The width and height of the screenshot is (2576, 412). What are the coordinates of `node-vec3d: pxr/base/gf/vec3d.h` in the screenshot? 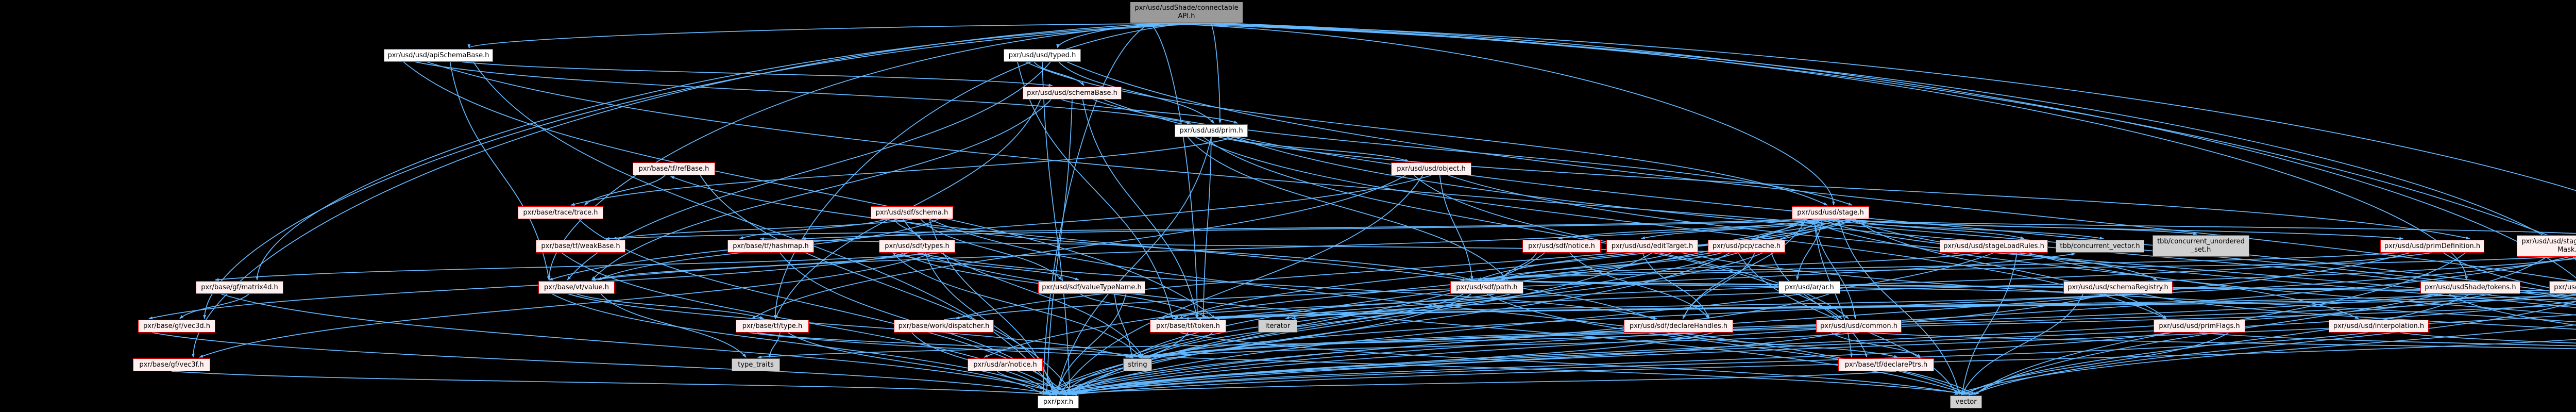 It's located at (176, 326).